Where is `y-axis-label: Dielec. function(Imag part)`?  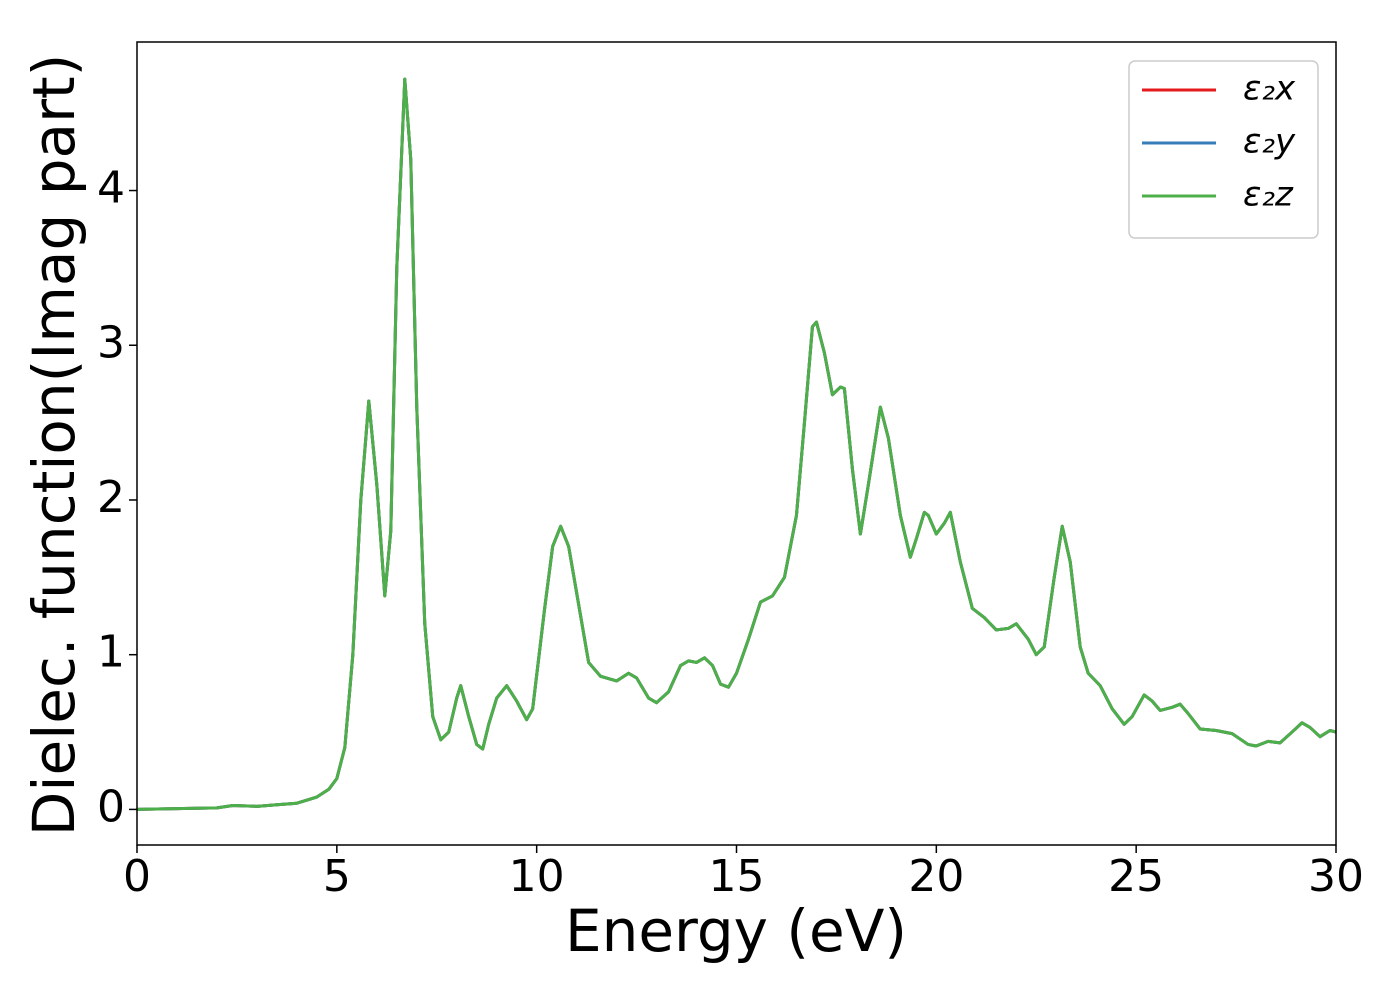 y-axis-label: Dielec. function(Imag part) is located at coordinates (54, 445).